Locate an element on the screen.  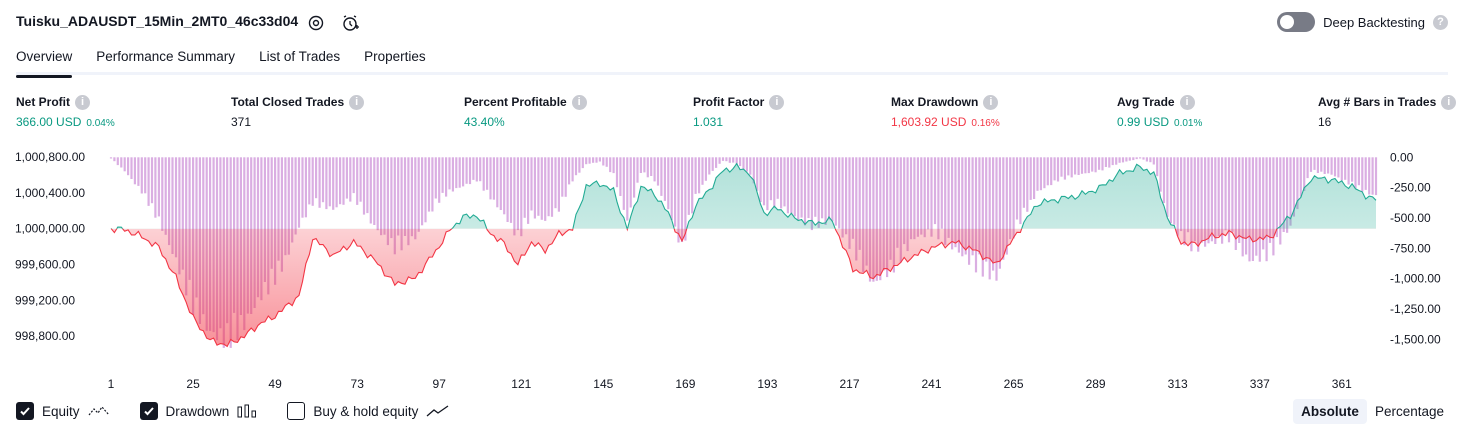
tab-properties: Properties is located at coordinates (395, 56).